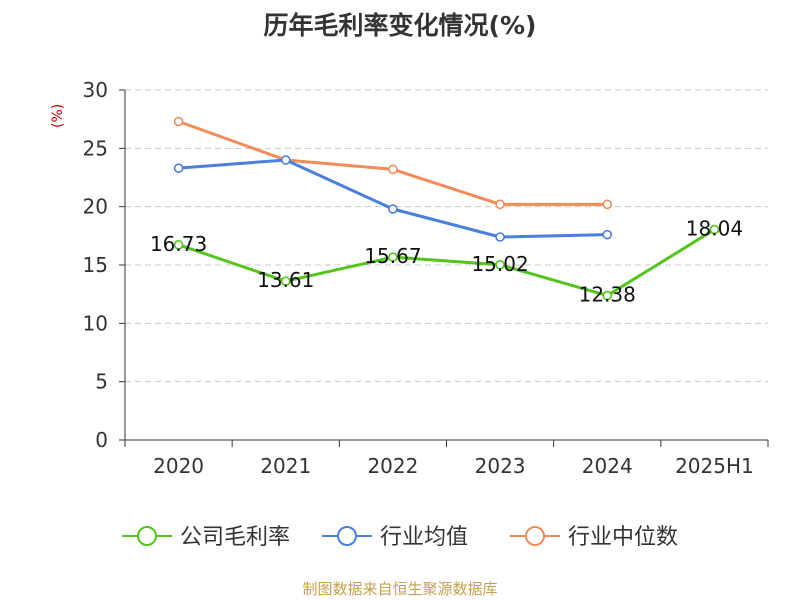 This screenshot has height=600, width=800. I want to click on x-tick-label: 2022, so click(392, 466).